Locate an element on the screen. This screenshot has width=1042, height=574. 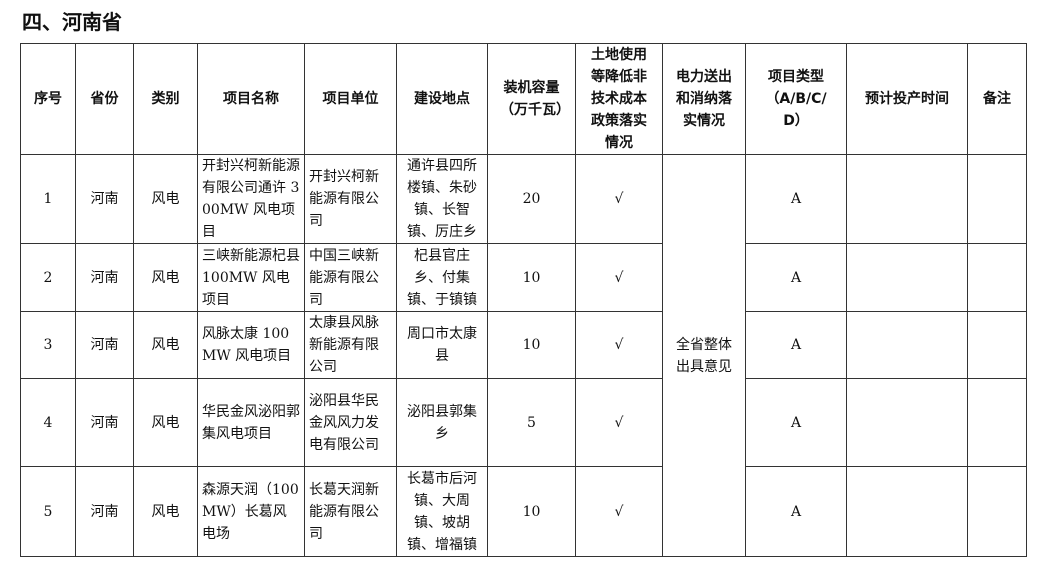
name-cell: 三峡新能源杞县 100MW 风电项目 is located at coordinates (251, 277).